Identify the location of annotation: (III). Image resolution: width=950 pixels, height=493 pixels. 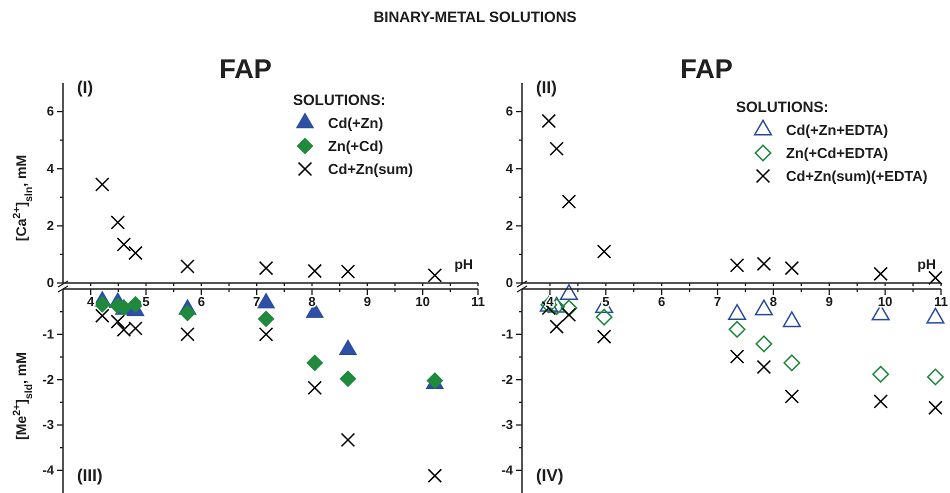
(89, 475).